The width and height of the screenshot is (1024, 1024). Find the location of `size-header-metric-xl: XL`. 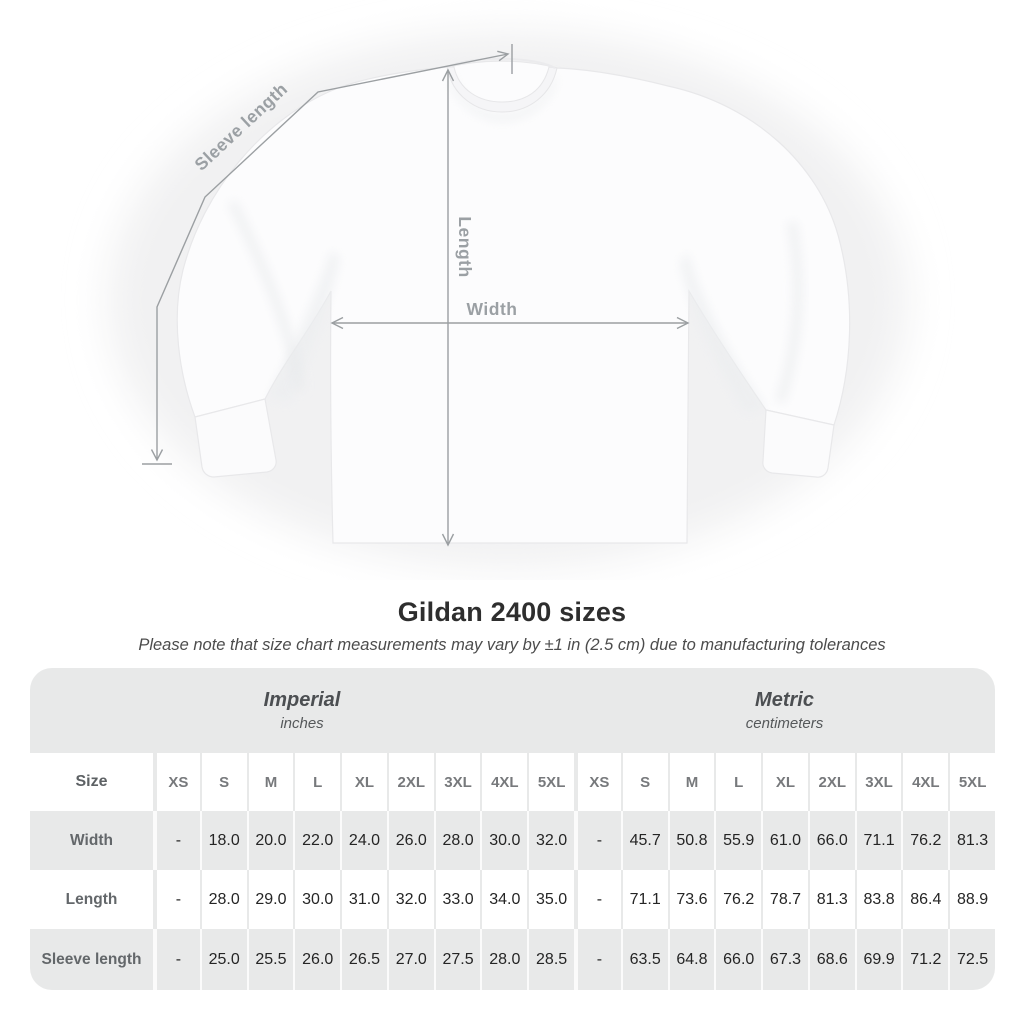

size-header-metric-xl: XL is located at coordinates (784, 782).